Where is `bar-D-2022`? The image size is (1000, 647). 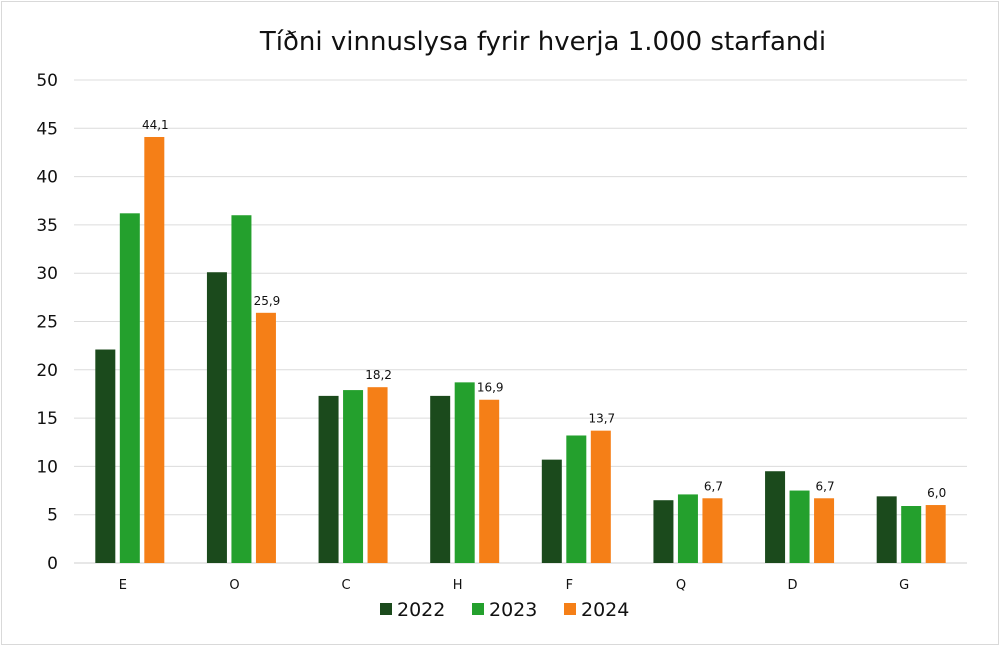
bar-D-2022 is located at coordinates (775, 517).